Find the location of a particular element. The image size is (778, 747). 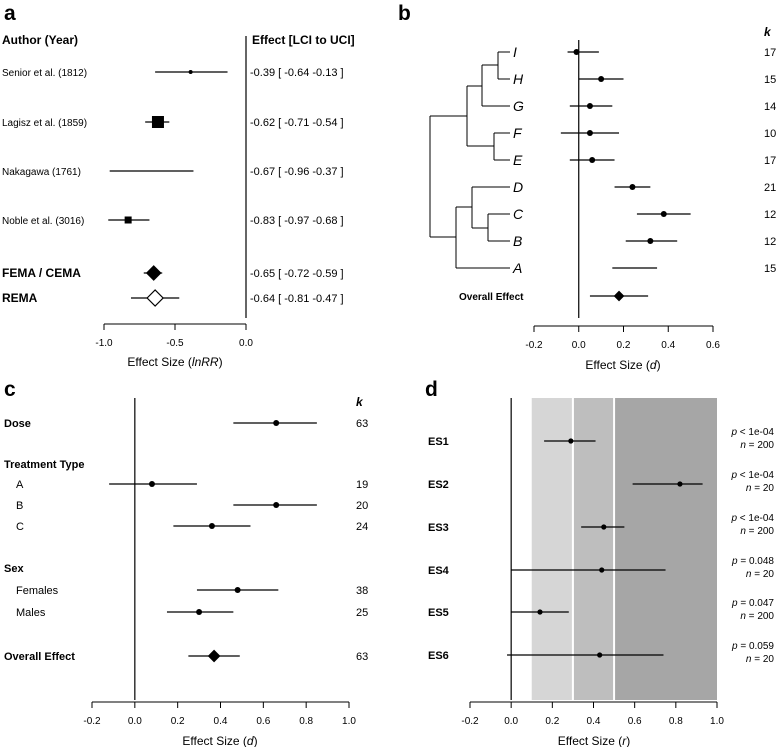

panel-b-axis-title-prefix: Effect Size ( is located at coordinates (617, 365).